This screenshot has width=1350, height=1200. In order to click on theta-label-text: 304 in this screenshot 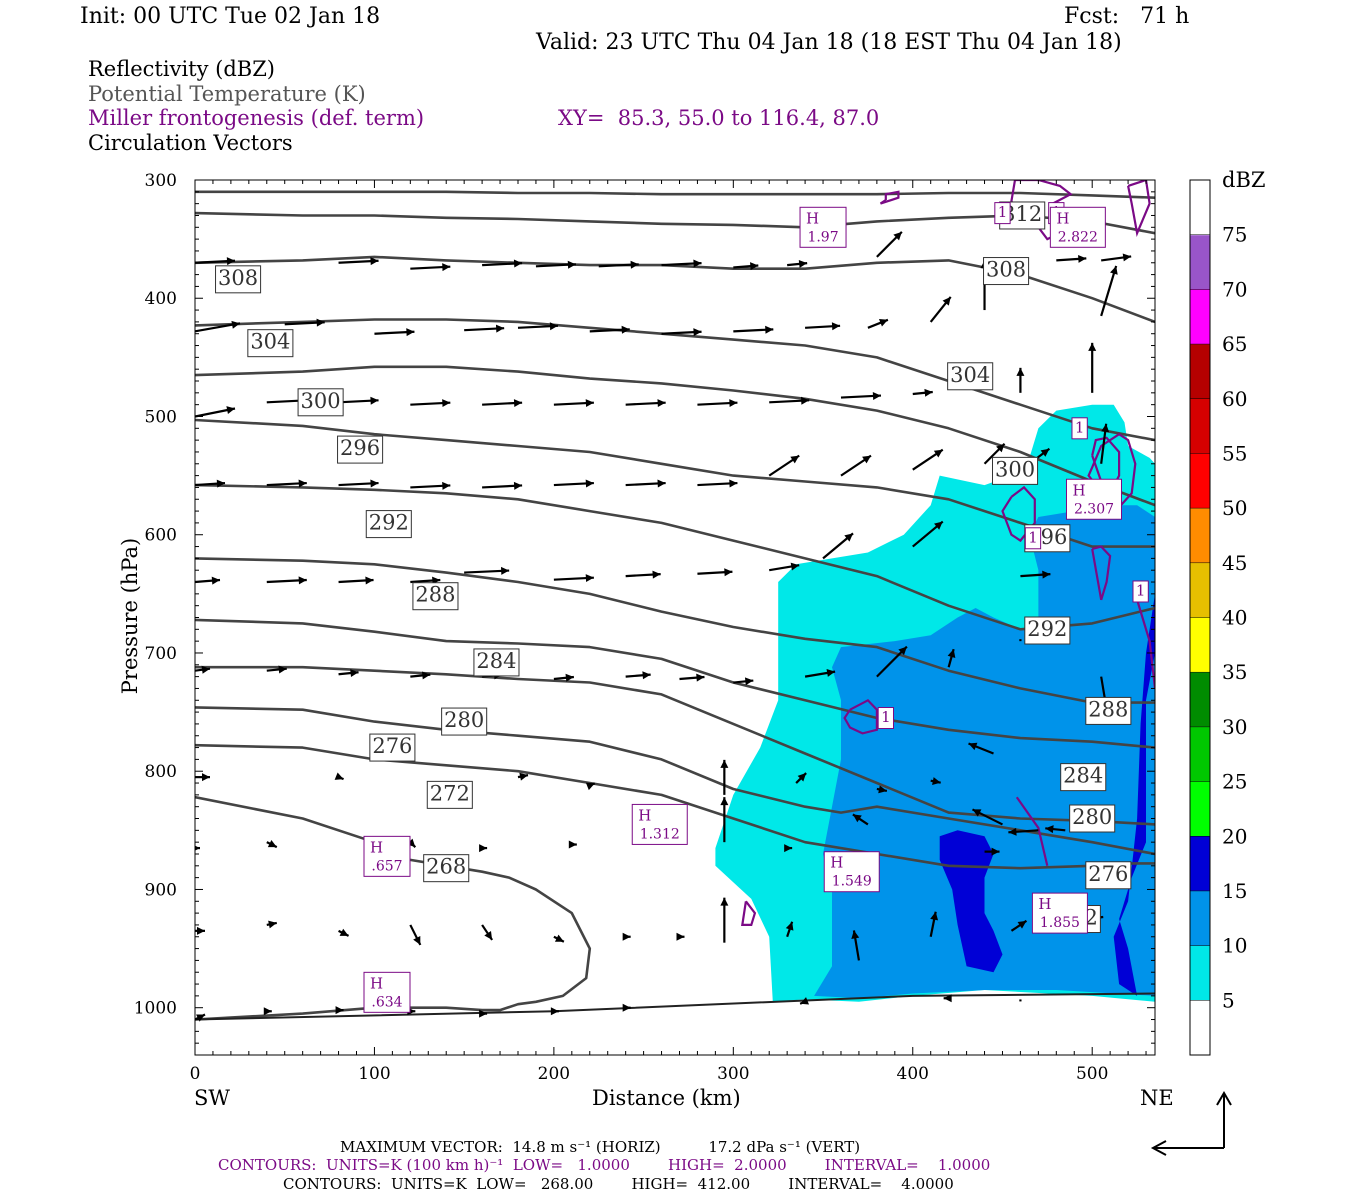, I will do `click(270, 342)`.